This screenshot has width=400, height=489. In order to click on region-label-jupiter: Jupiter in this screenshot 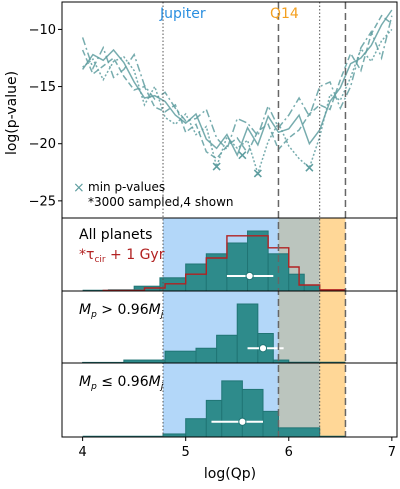, I will do `click(182, 14)`.